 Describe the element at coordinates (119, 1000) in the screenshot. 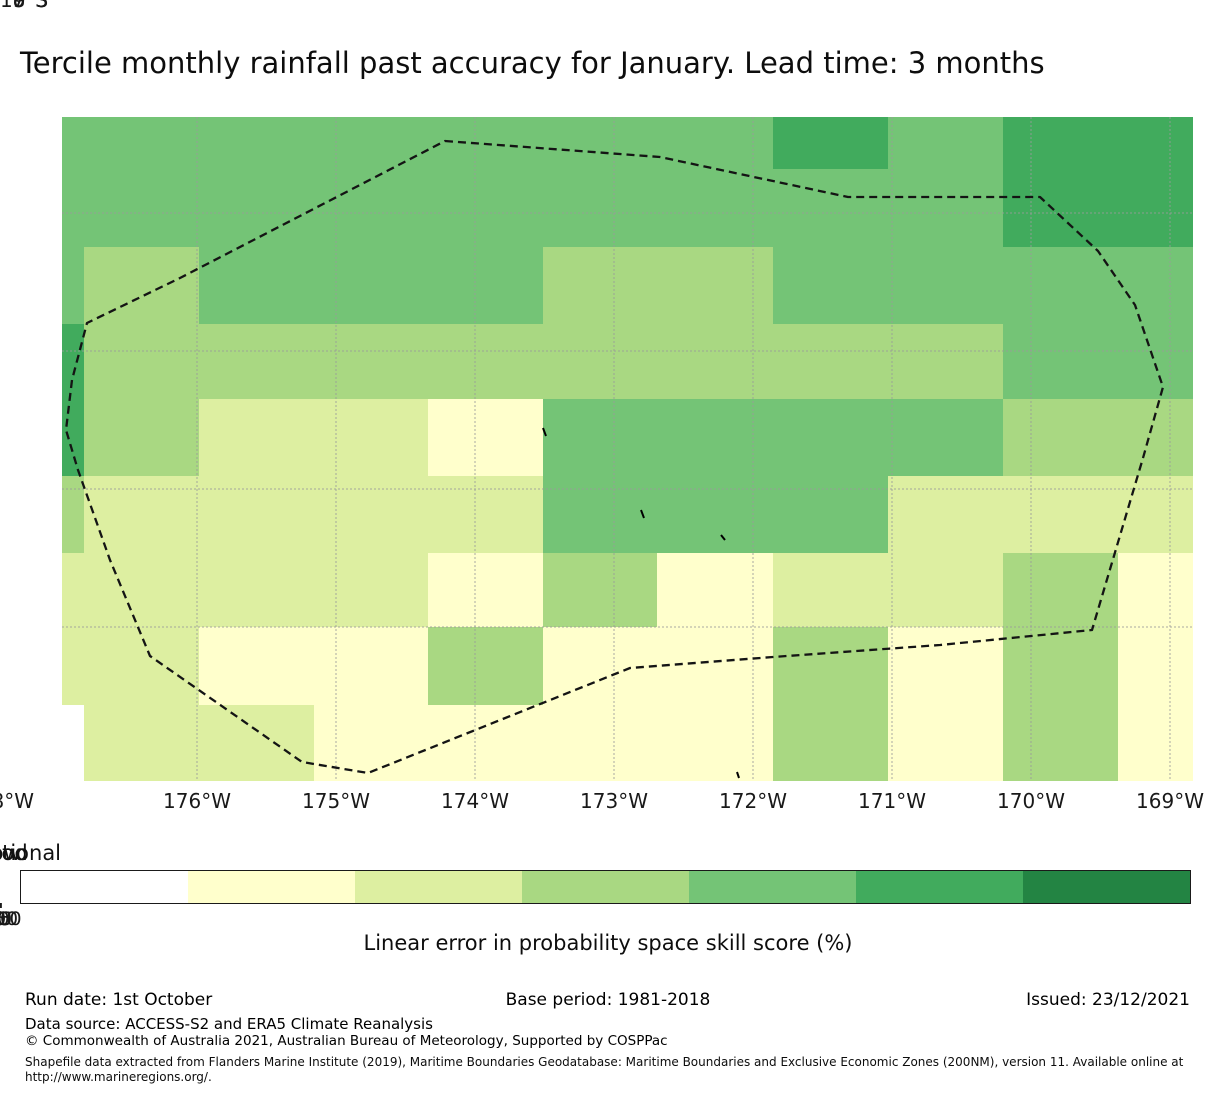

I see `run-date-text: Run date: 1st October` at that location.